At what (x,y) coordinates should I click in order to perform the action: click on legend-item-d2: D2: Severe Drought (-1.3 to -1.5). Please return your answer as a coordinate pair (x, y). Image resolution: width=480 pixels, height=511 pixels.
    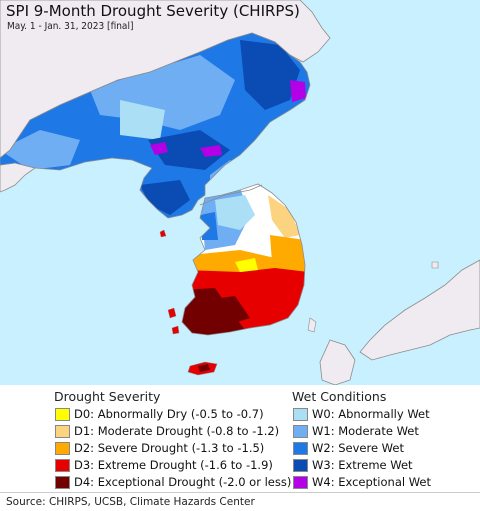
    Looking at the image, I should click on (159, 448).